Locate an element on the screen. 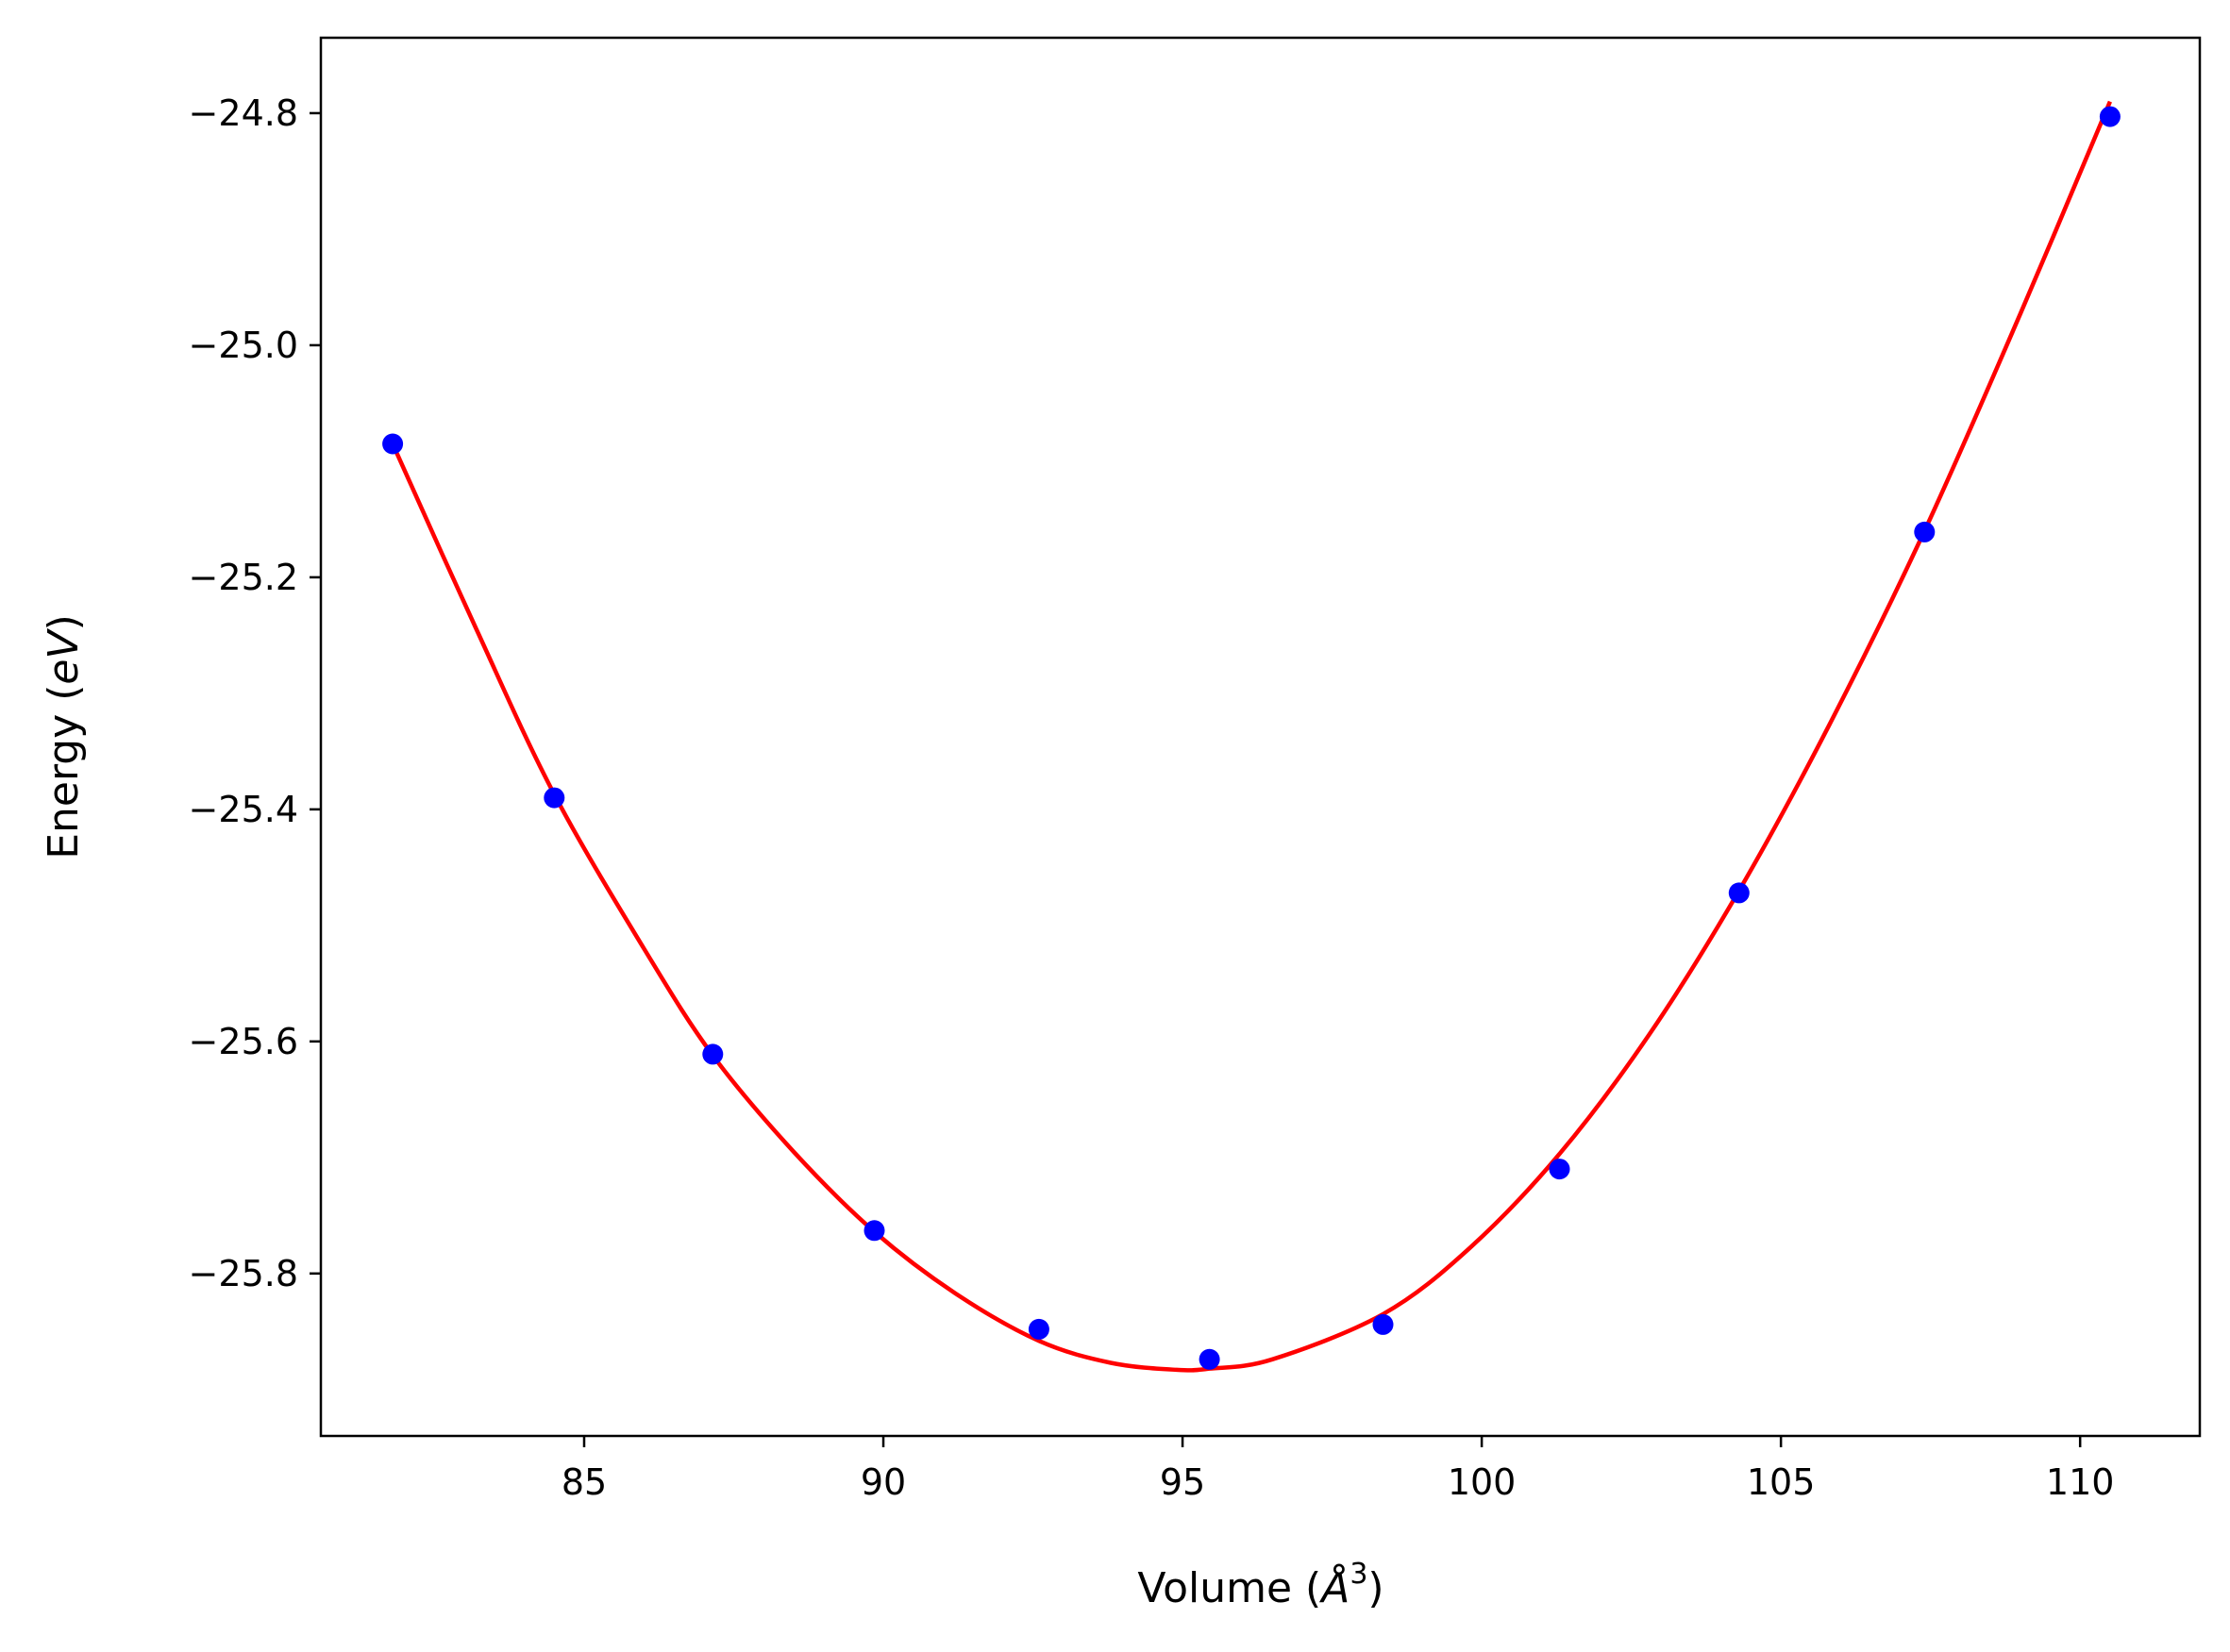  x-axis-label-close: ) is located at coordinates (1375, 1588).